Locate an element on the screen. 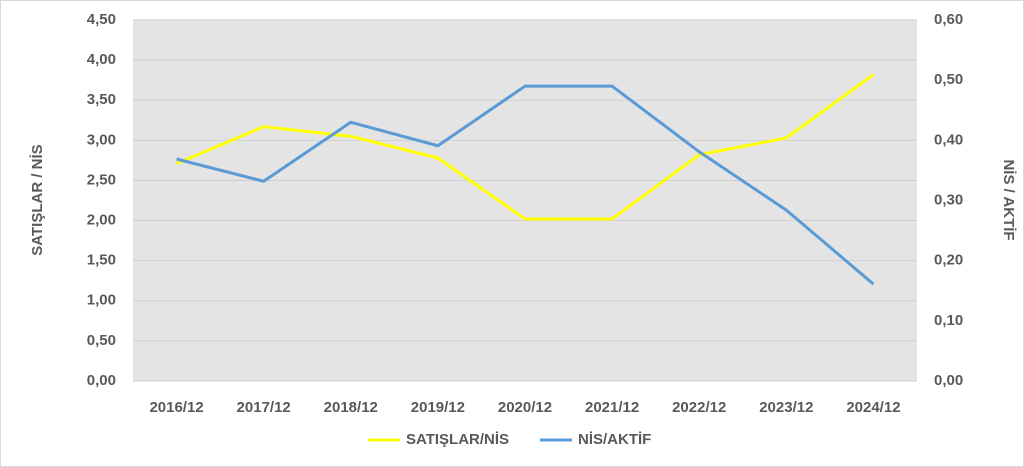 The image size is (1024, 467). y2-tick-label: 0,50 is located at coordinates (948, 79).